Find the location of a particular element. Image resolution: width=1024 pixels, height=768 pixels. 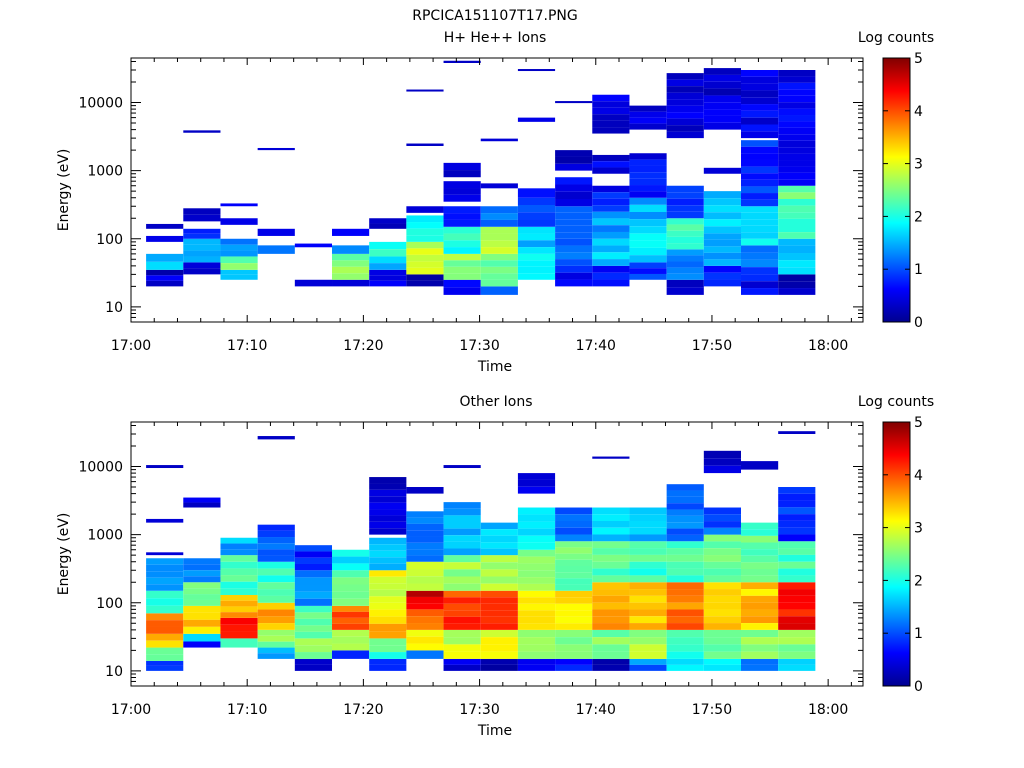

x-tick-label: 18:00 is located at coordinates (828, 710).